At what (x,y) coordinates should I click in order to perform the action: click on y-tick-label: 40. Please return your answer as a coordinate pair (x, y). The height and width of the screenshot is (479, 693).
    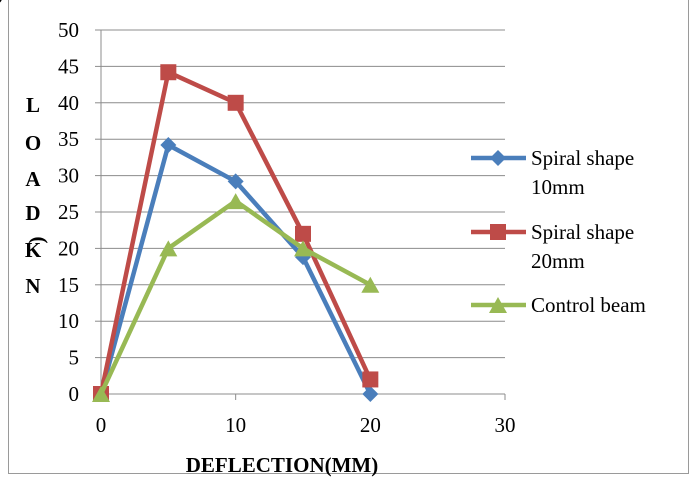
    Looking at the image, I should click on (68, 103).